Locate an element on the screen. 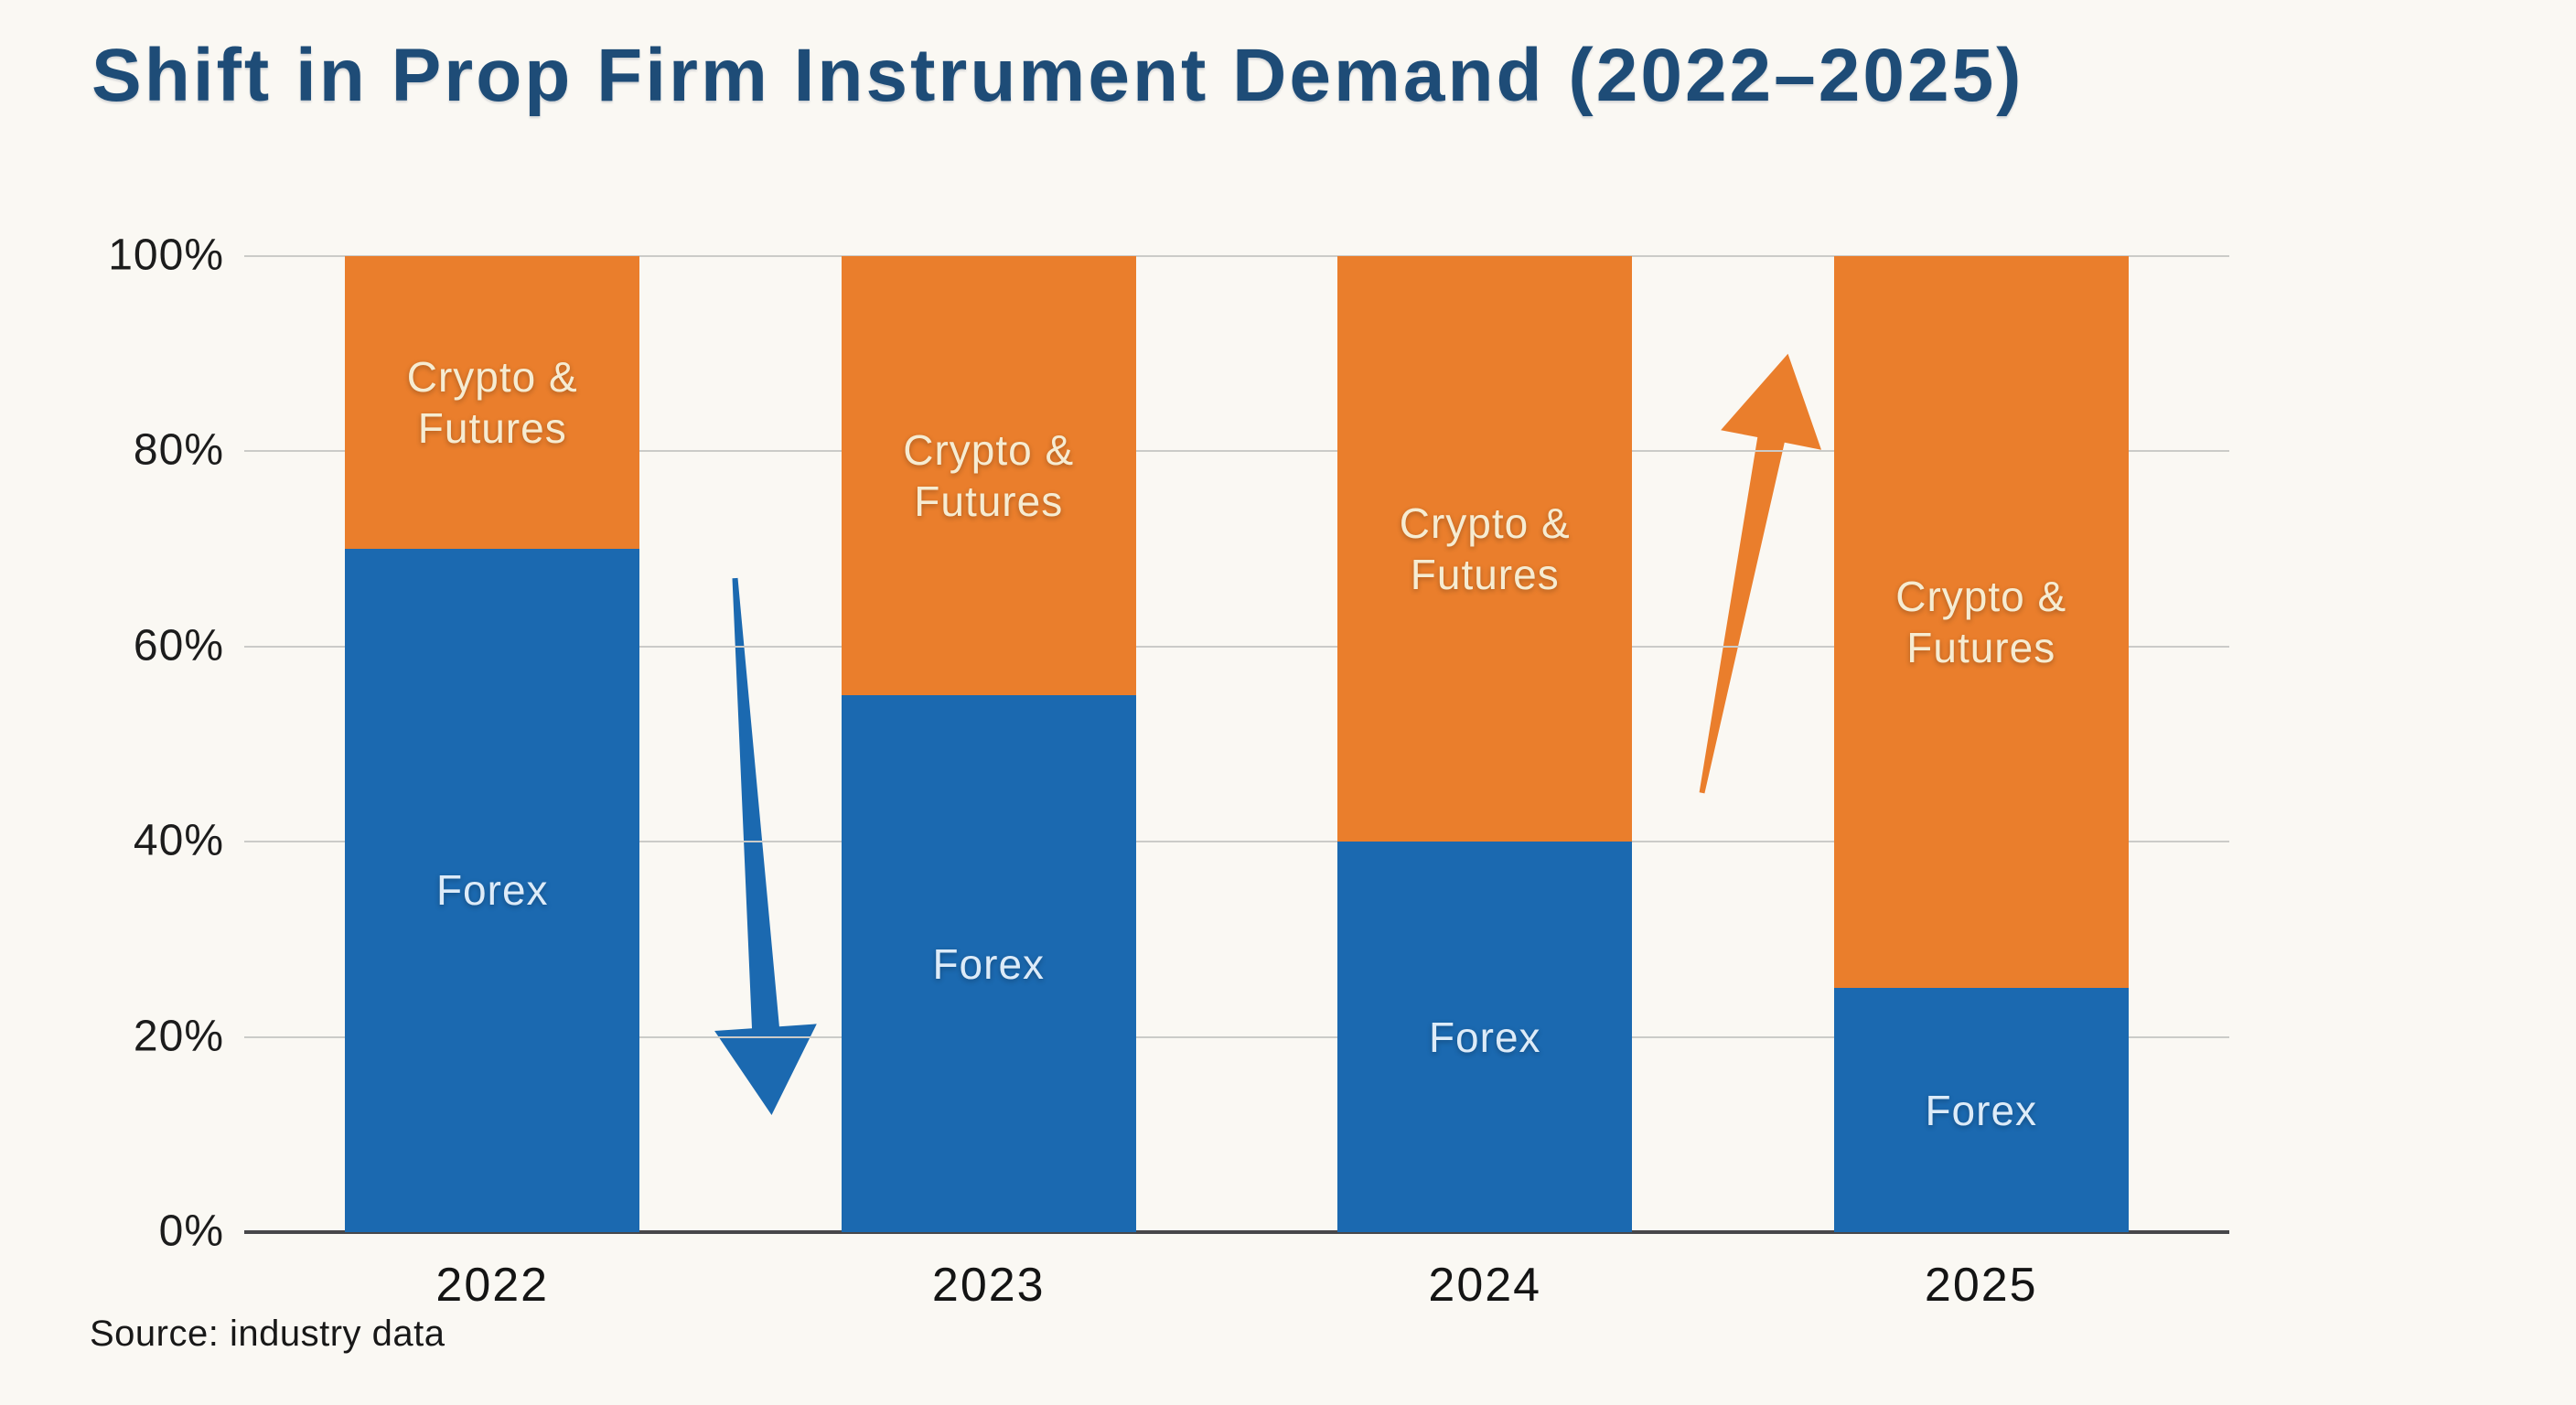 The width and height of the screenshot is (2576, 1405). y-tick-label: 40% is located at coordinates (179, 840).